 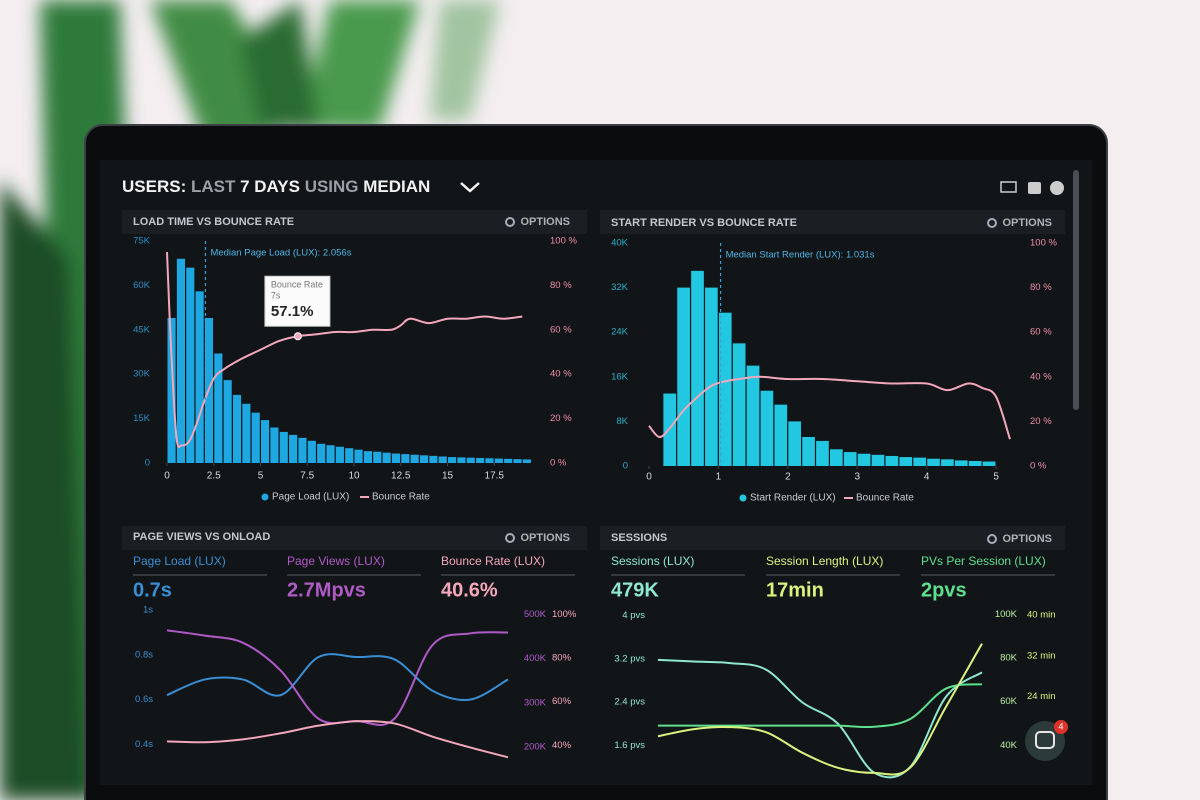 I want to click on kpi-value: 2pvs, so click(x=944, y=590).